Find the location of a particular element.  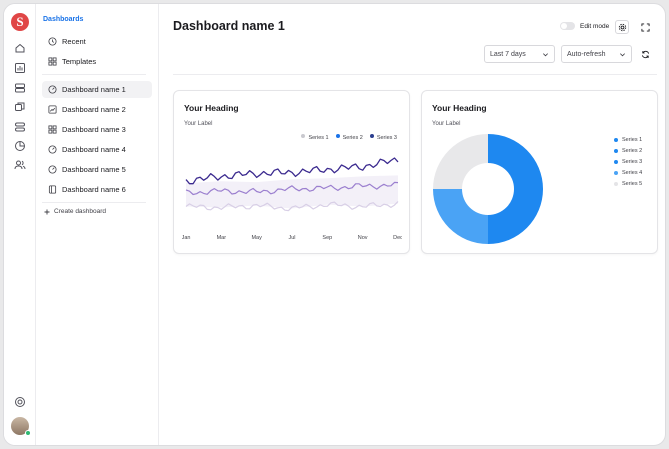

chart-legend: Series 1 Series 2 Series 3 Series 4 Series 5 is located at coordinates (628, 161).